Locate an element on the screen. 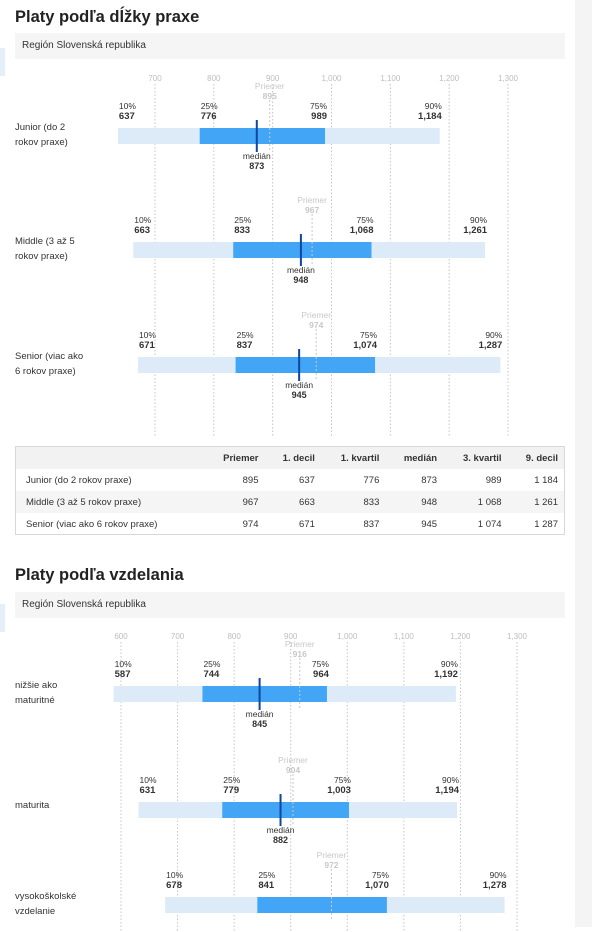  p10-value: 678 is located at coordinates (174, 885).